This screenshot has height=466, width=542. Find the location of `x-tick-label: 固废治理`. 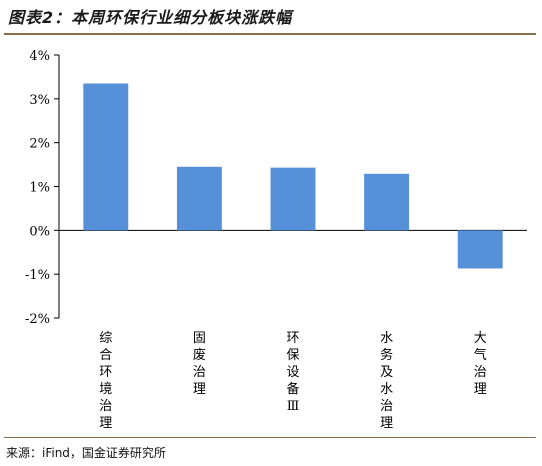

x-tick-label: 固废治理 is located at coordinates (199, 364).